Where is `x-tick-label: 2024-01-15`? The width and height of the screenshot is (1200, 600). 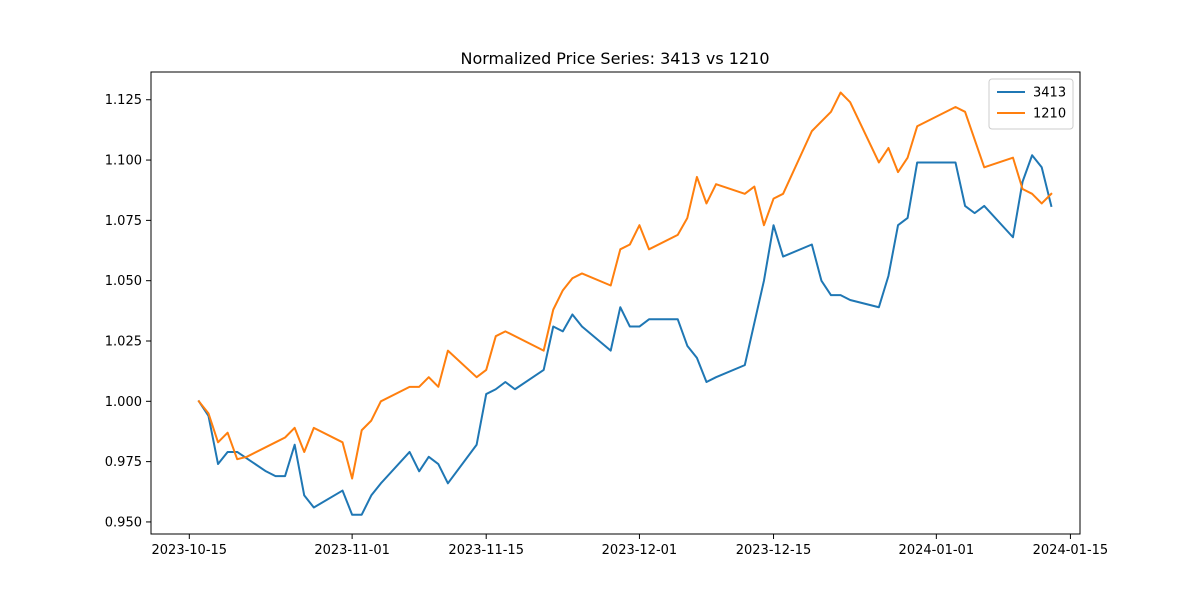 x-tick-label: 2024-01-15 is located at coordinates (1071, 550).